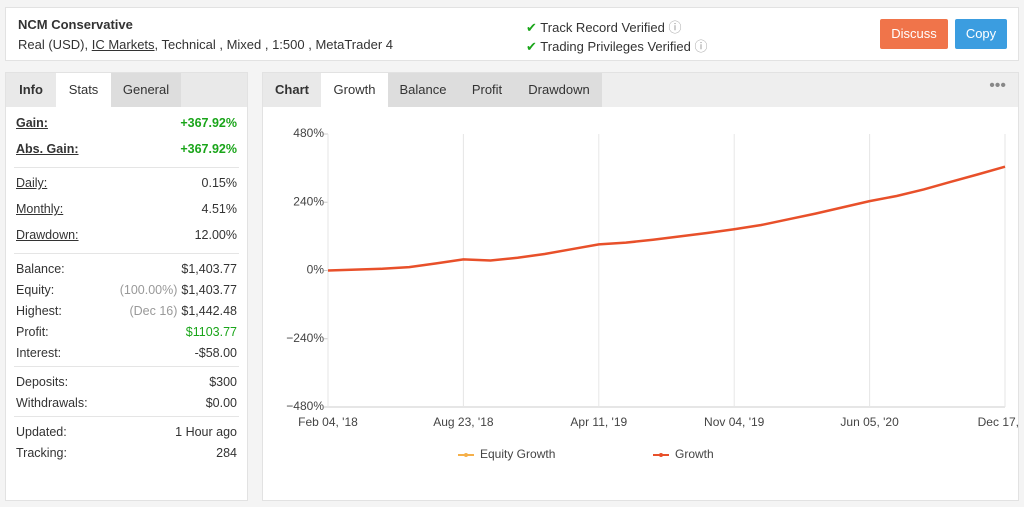  What do you see at coordinates (305, 338) in the screenshot?
I see `y-tick-label: −240%` at bounding box center [305, 338].